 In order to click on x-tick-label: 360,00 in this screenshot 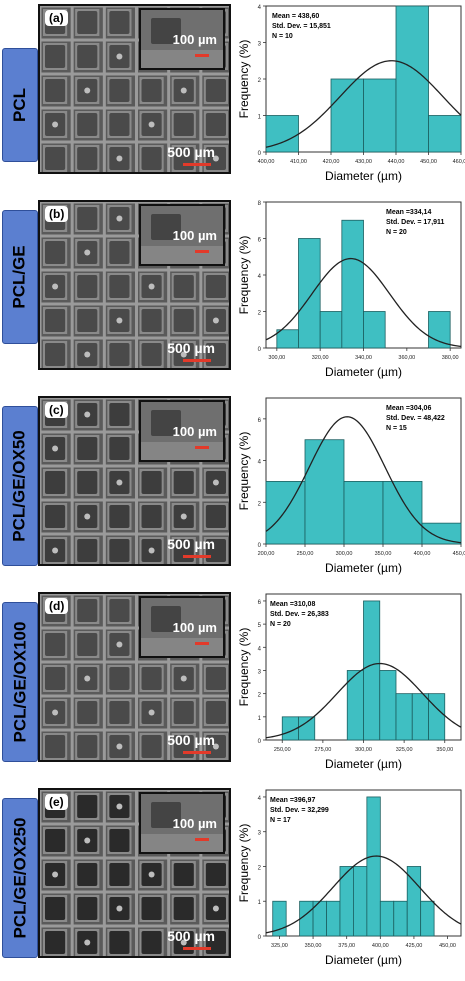, I will do `click(406, 358)`.